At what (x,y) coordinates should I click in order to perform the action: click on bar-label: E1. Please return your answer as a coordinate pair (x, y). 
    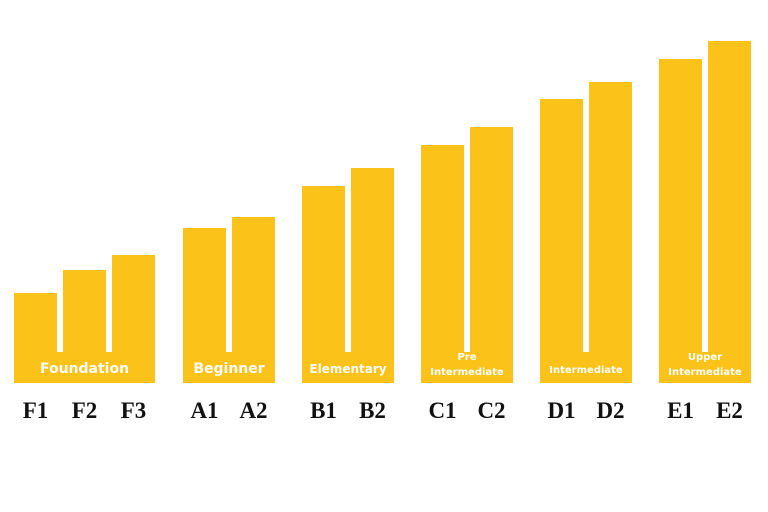
    Looking at the image, I should click on (680, 410).